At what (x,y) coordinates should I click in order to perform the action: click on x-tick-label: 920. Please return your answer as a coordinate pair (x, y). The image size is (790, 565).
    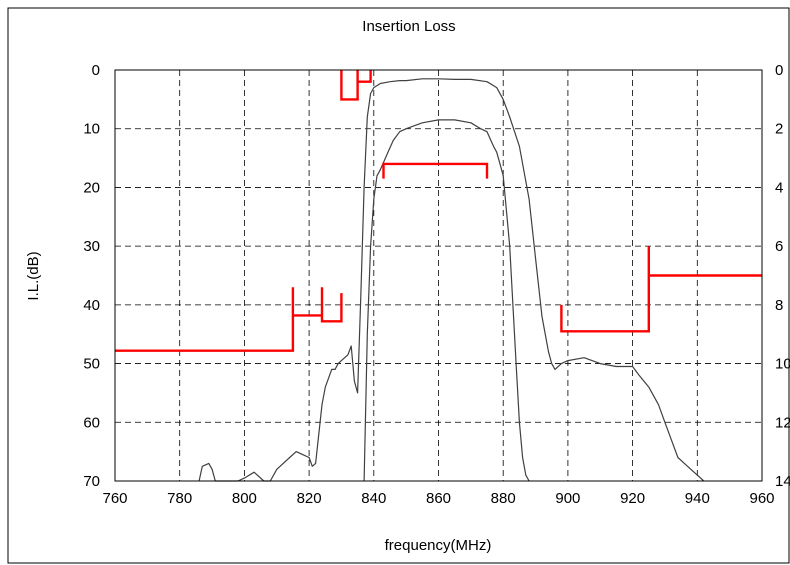
    Looking at the image, I should click on (632, 498).